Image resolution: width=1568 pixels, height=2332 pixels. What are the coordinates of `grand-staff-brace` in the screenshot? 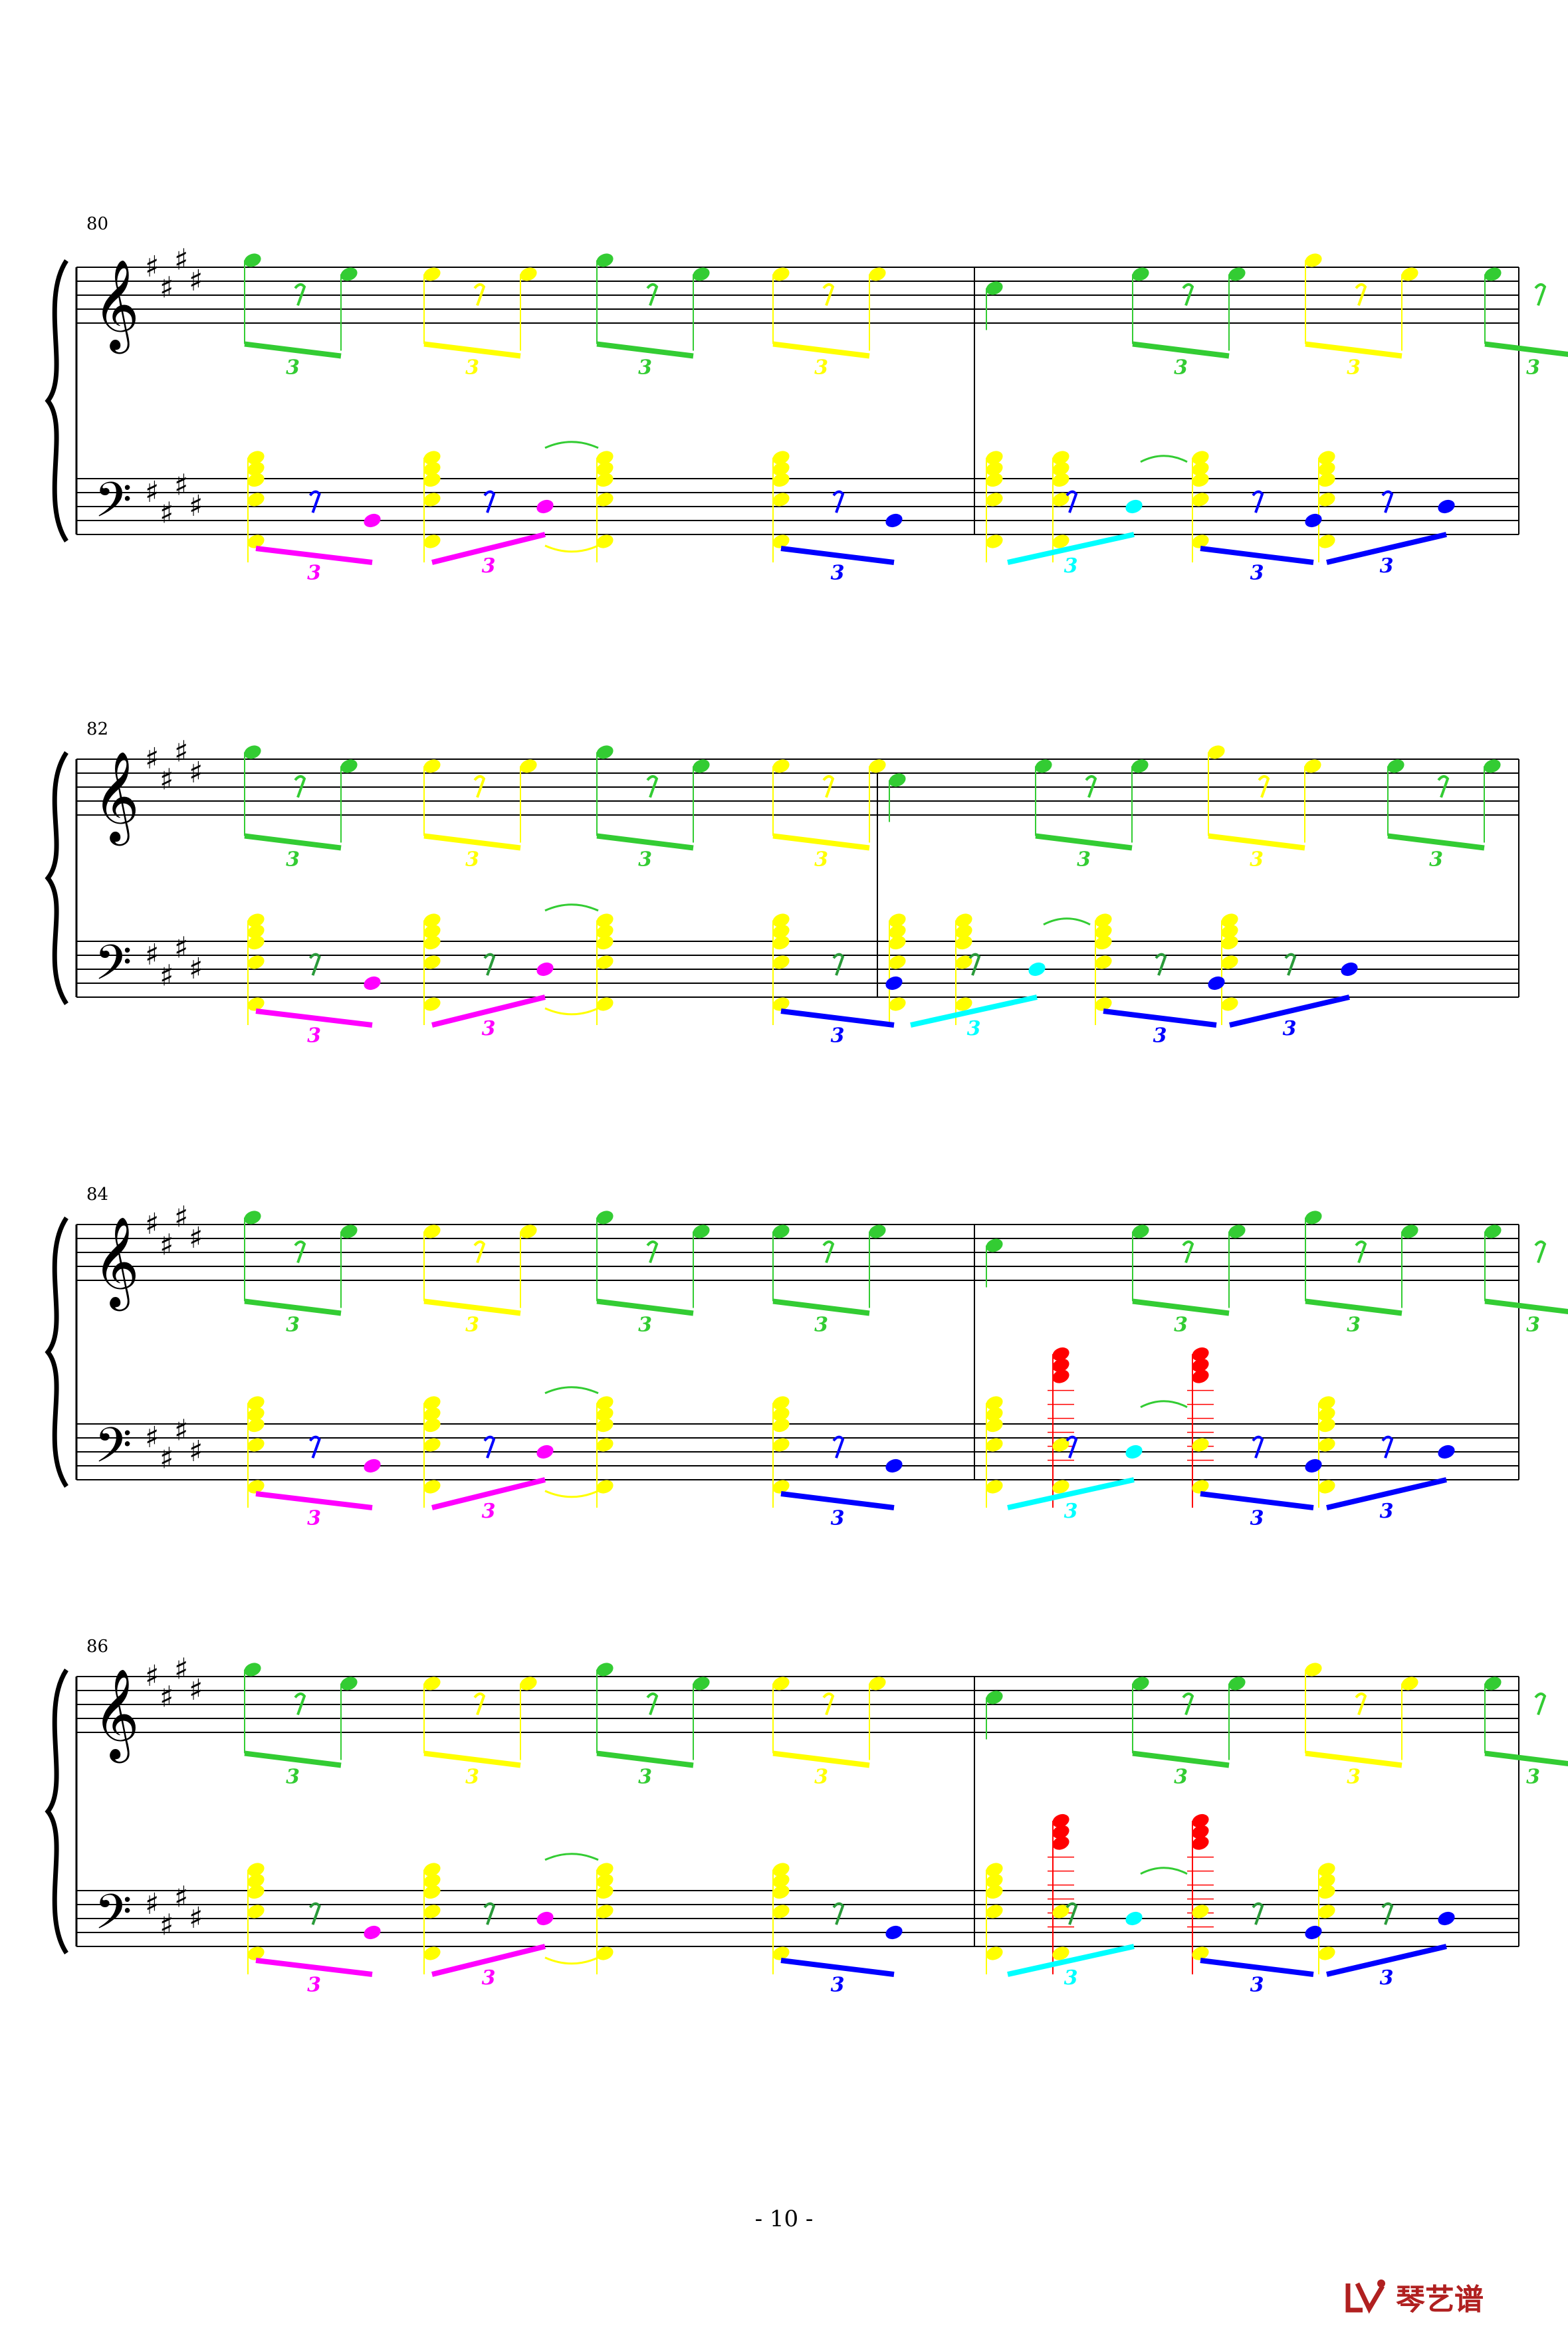 It's located at (57, 400).